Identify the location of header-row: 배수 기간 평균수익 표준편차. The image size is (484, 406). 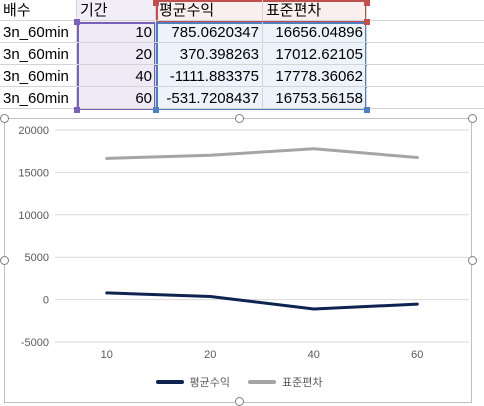
(242, 11).